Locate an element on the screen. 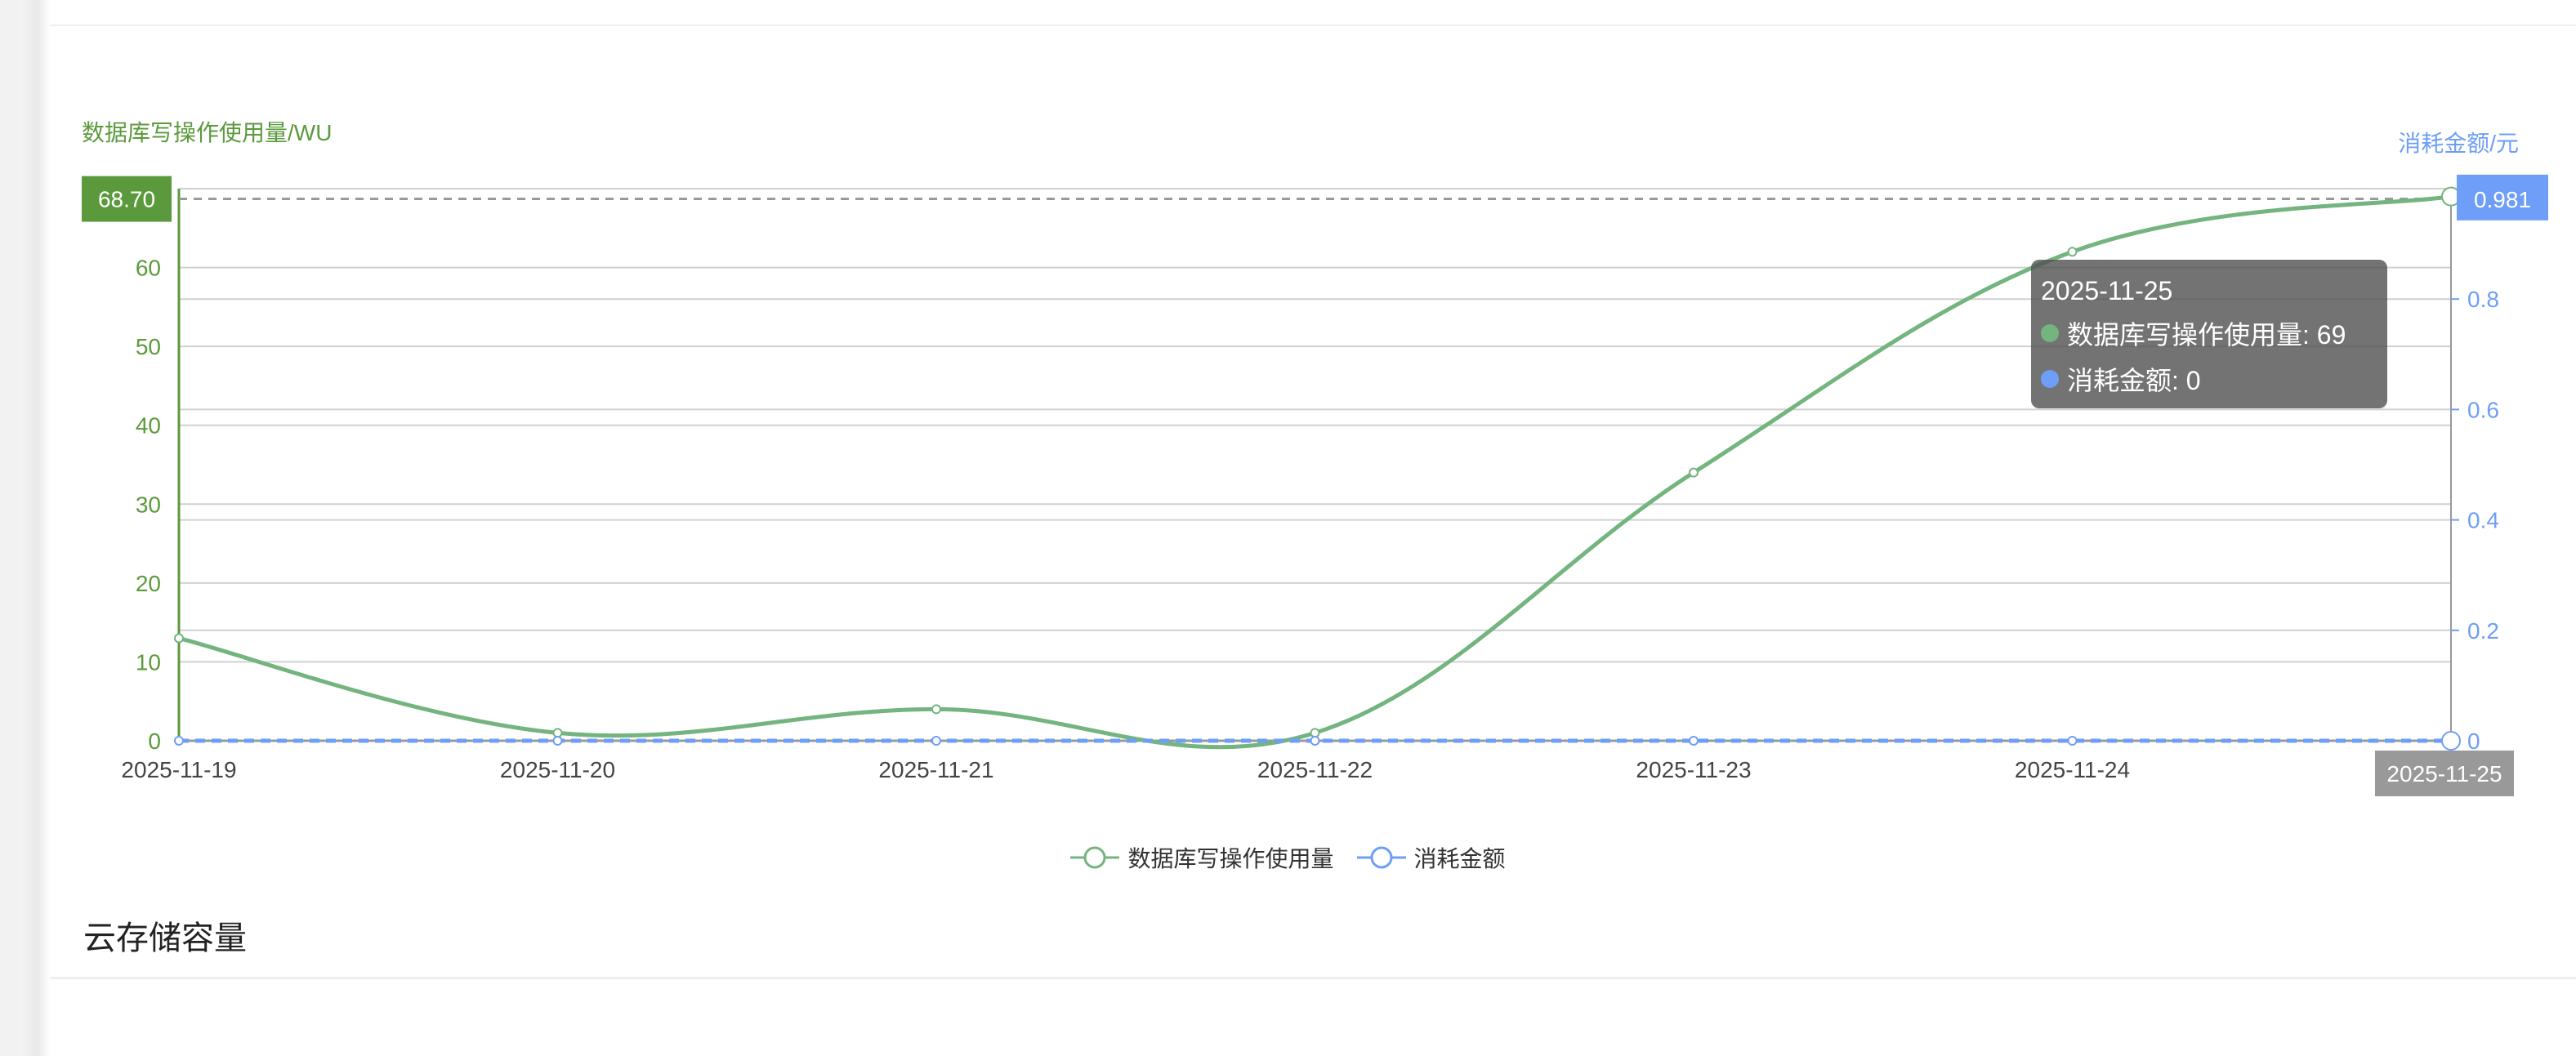 Image resolution: width=2576 pixels, height=1056 pixels. axis-pointer-right-label: 0.981 is located at coordinates (2503, 199).